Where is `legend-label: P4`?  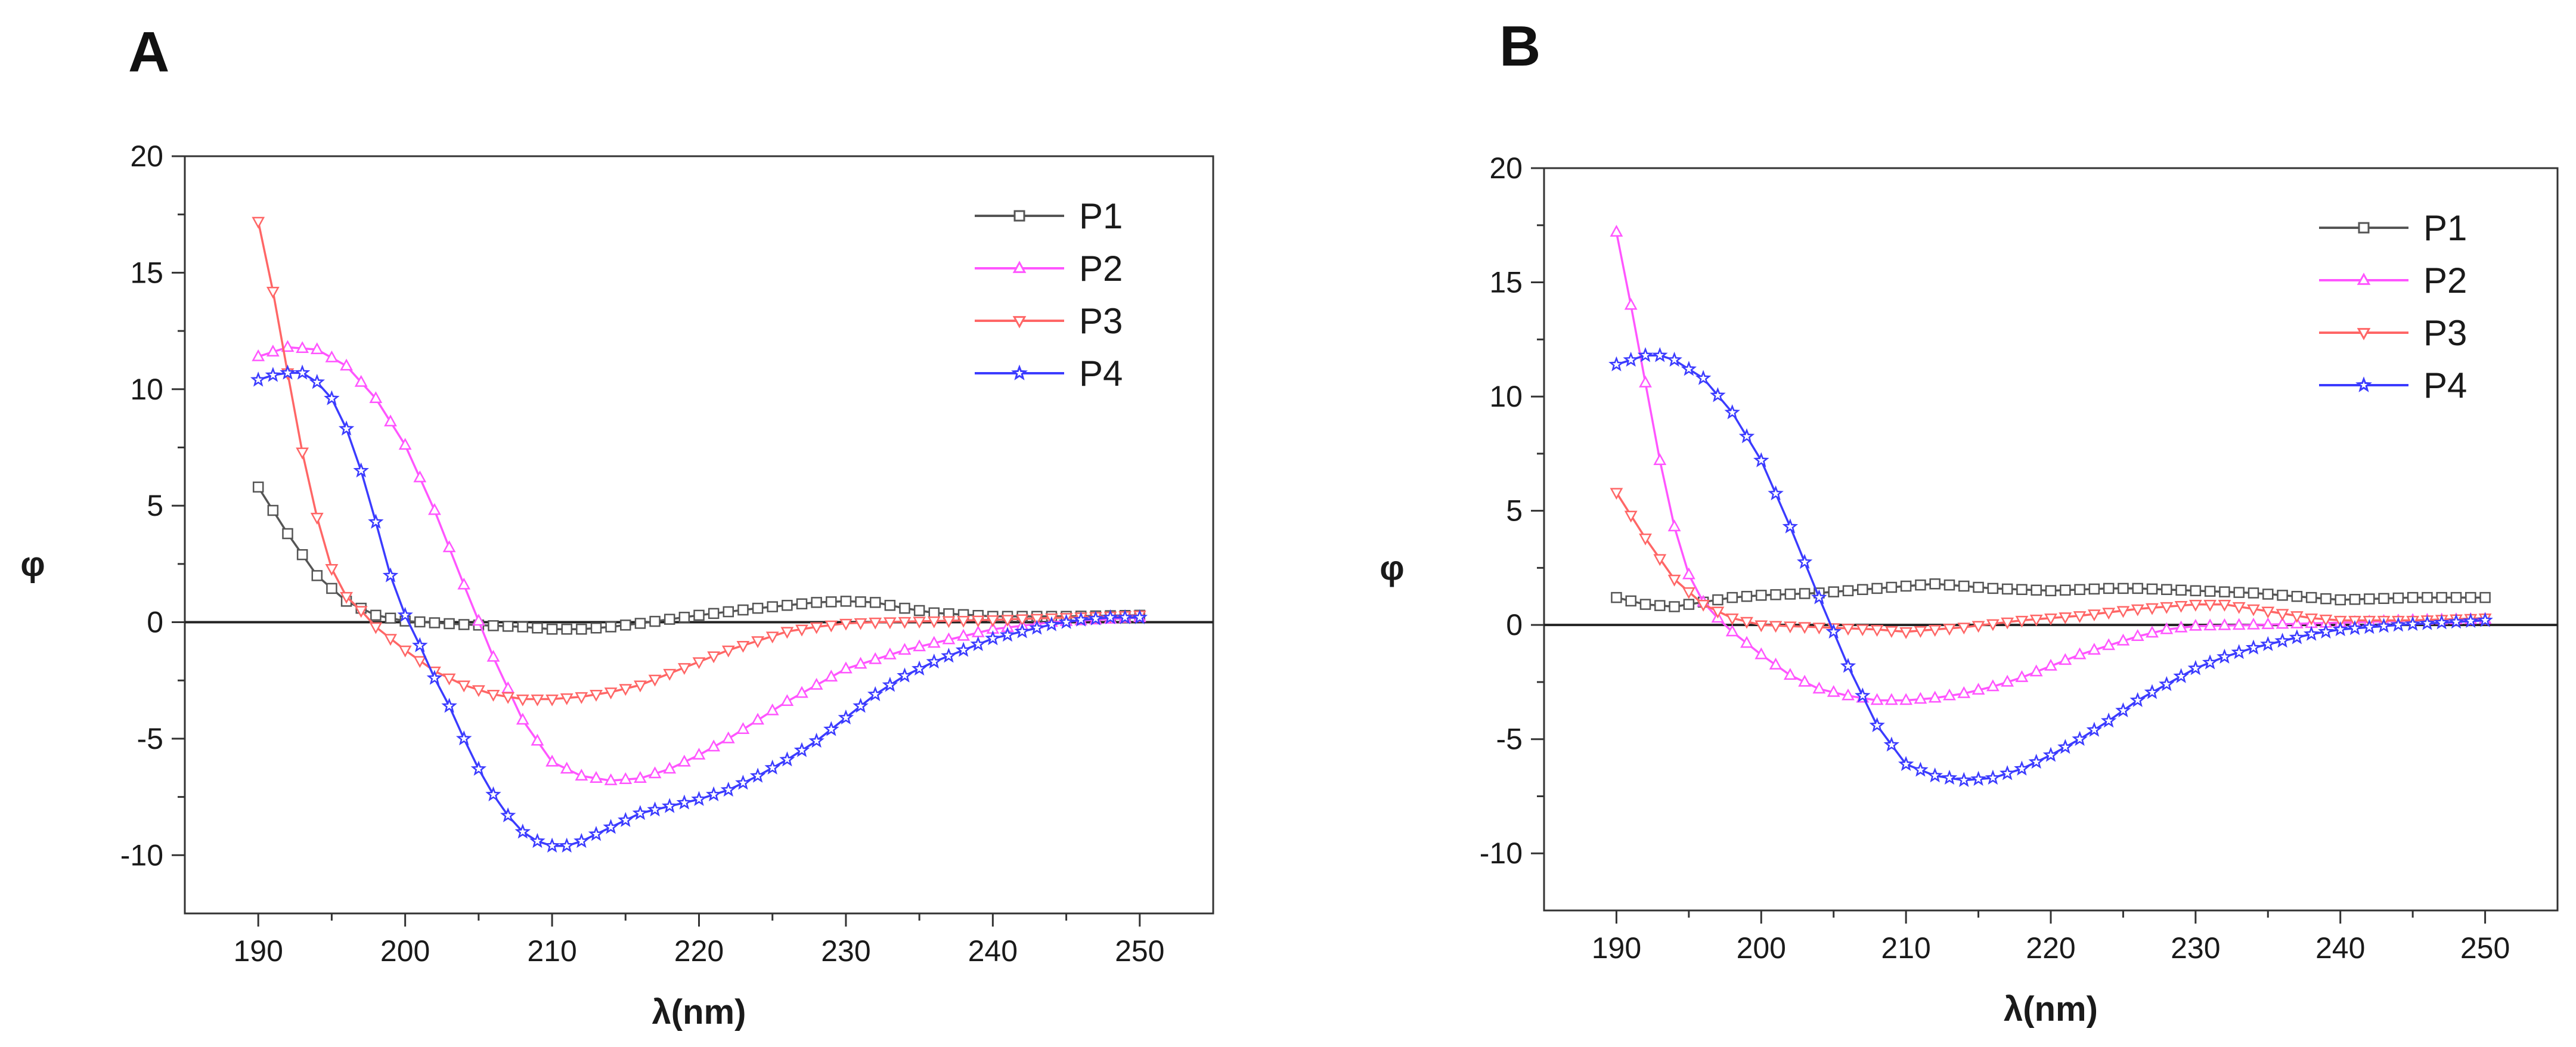 legend-label: P4 is located at coordinates (1101, 374).